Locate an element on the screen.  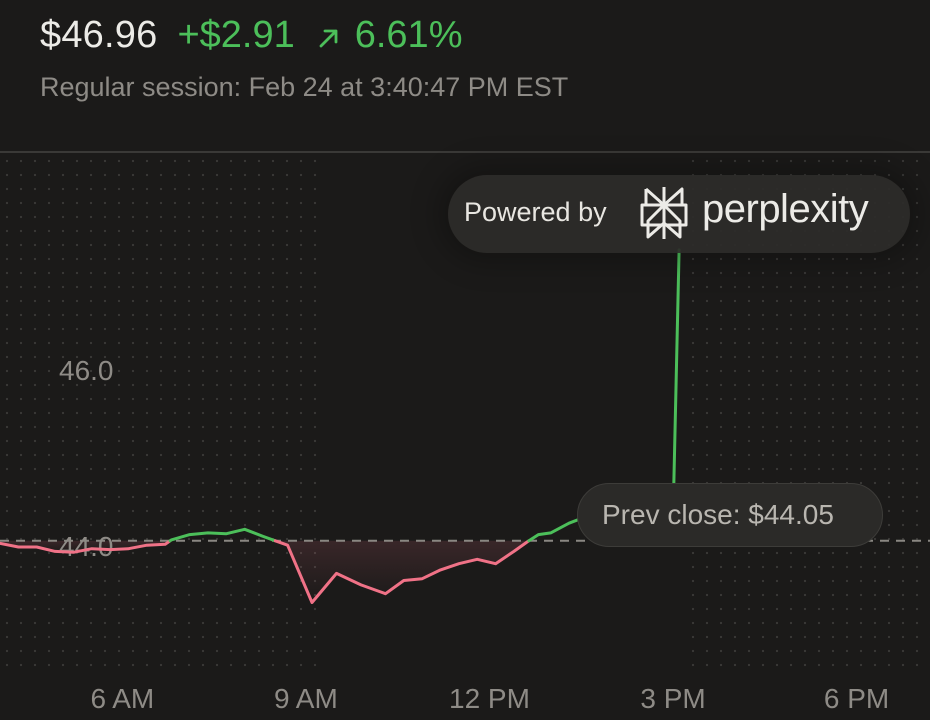
y-tick-label: 46.0 is located at coordinates (86, 370).